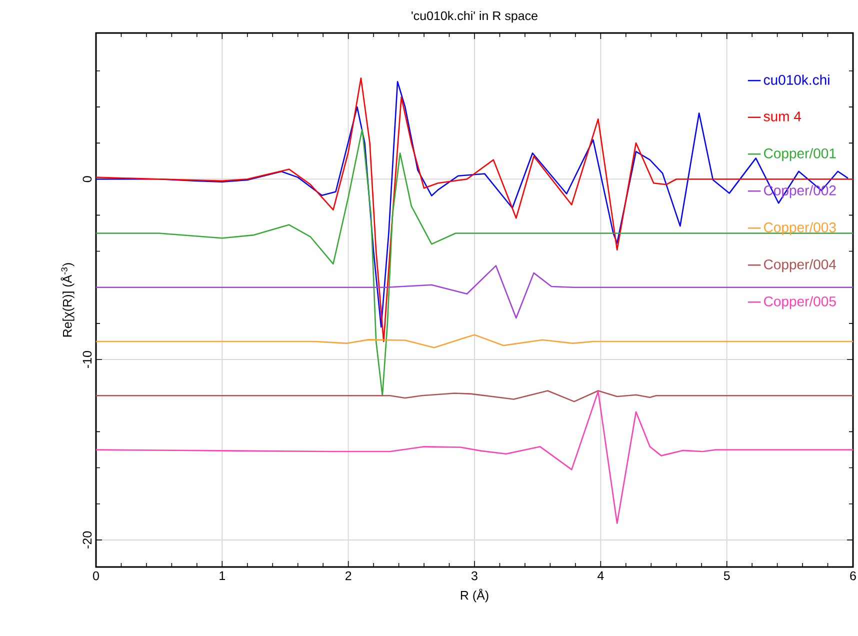  What do you see at coordinates (87, 179) in the screenshot?
I see `y-tick-label: 0` at bounding box center [87, 179].